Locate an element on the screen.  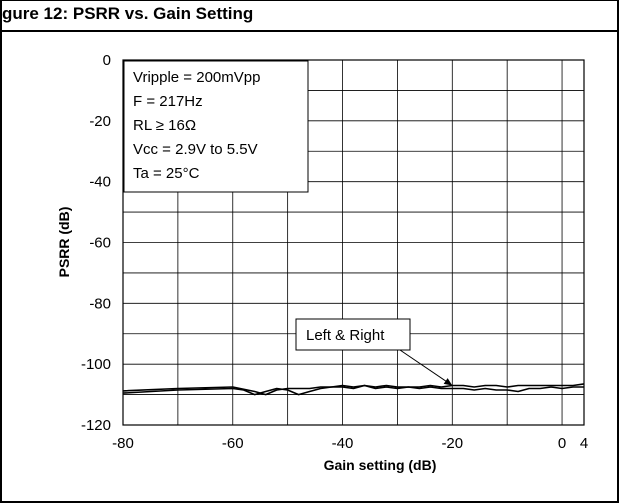
y-tick-label: -20 is located at coordinates (100, 121).